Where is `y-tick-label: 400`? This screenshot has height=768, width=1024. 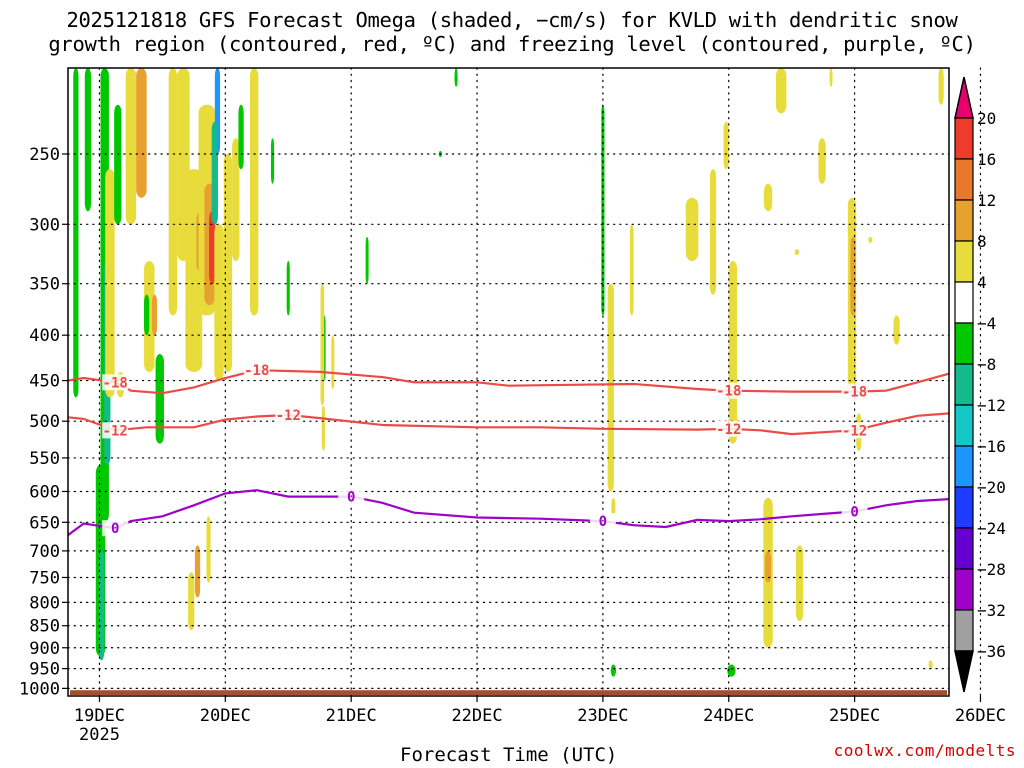
y-tick-label: 400 is located at coordinates (44, 336).